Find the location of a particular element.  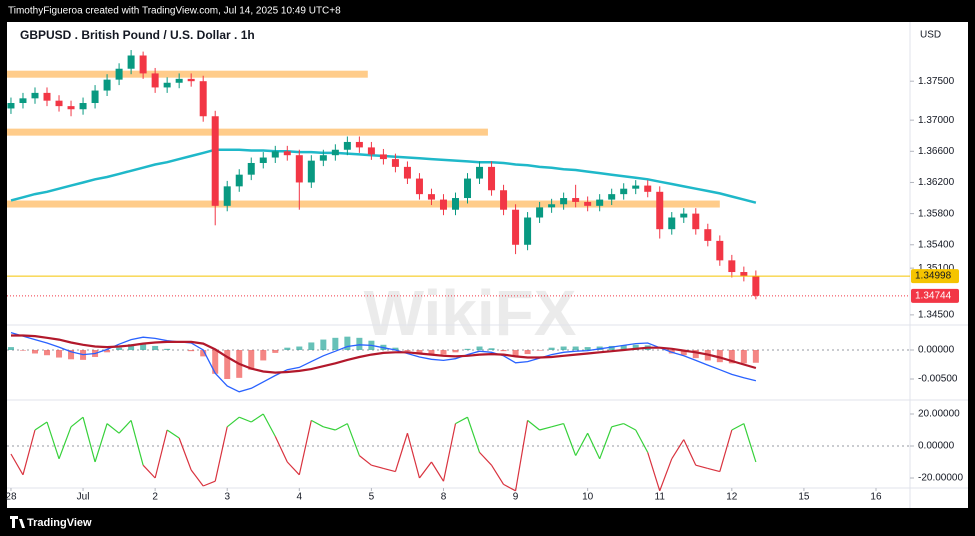

x-tick-label: 2 is located at coordinates (155, 497).